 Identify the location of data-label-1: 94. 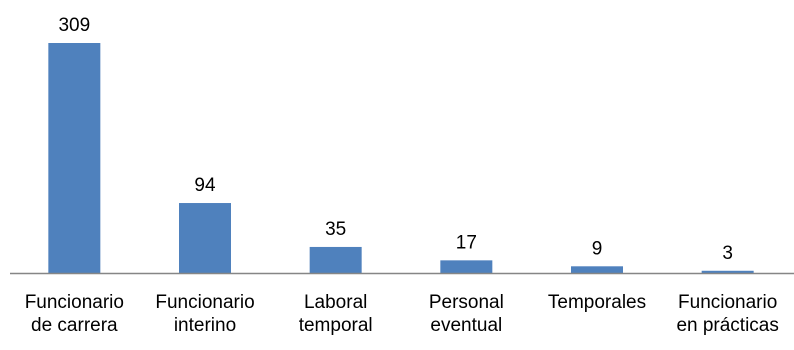
(205, 185).